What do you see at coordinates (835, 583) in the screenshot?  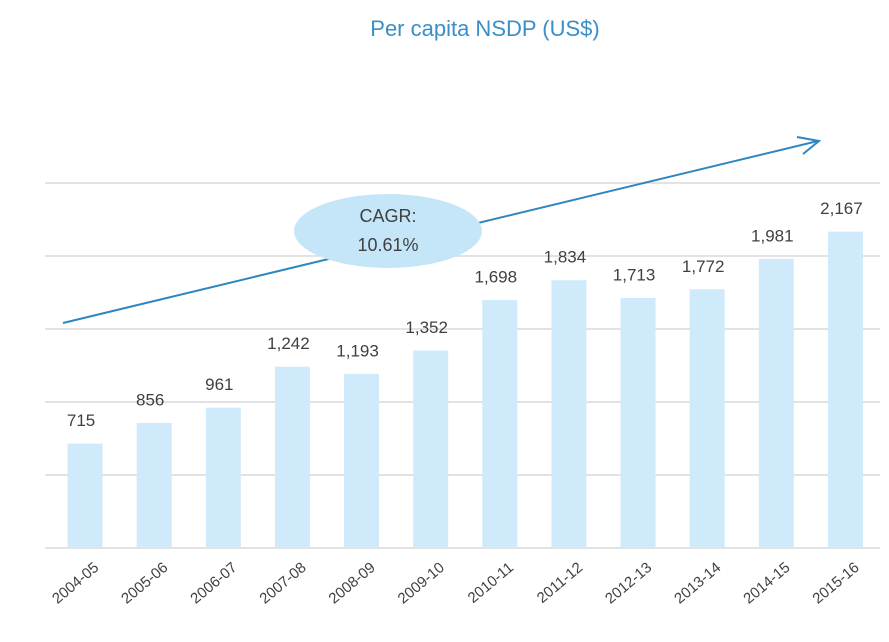 I see `x-tick-label: 2015-16` at bounding box center [835, 583].